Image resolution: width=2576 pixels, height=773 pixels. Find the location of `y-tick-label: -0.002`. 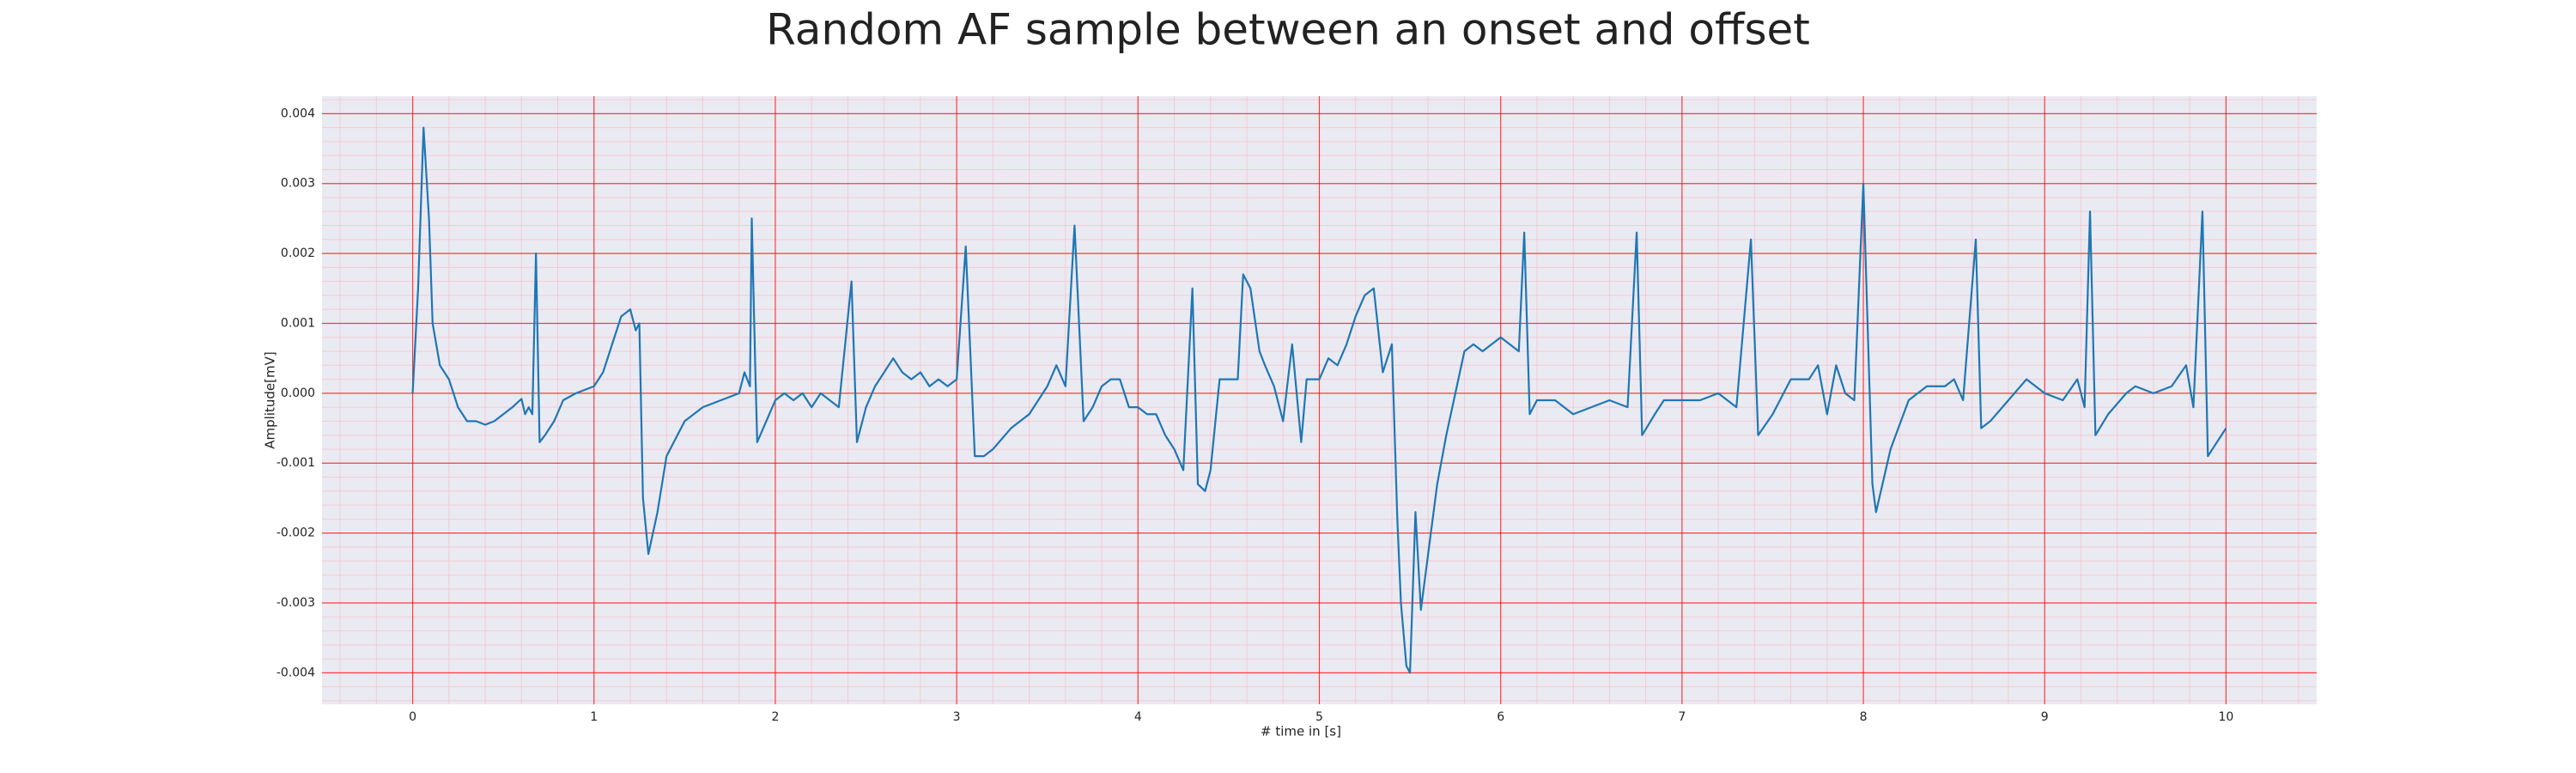

y-tick-label: -0.002 is located at coordinates (295, 533).